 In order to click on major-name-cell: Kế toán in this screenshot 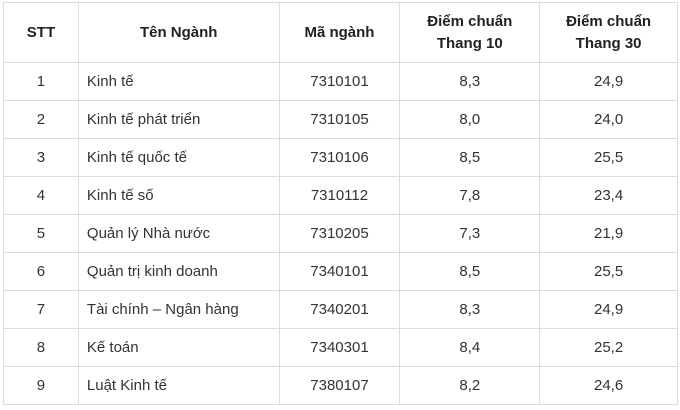, I will do `click(178, 347)`.